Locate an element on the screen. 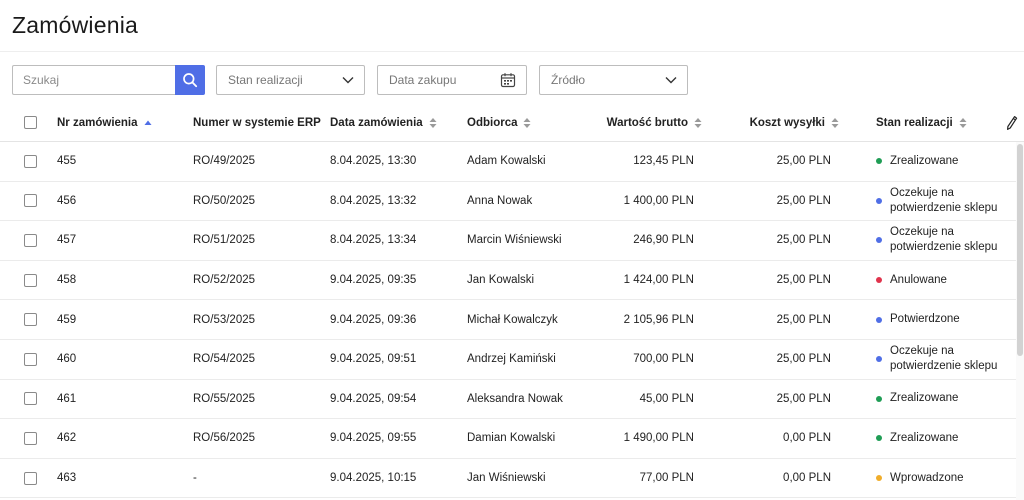  scrollbar-thumb is located at coordinates (1020, 250).